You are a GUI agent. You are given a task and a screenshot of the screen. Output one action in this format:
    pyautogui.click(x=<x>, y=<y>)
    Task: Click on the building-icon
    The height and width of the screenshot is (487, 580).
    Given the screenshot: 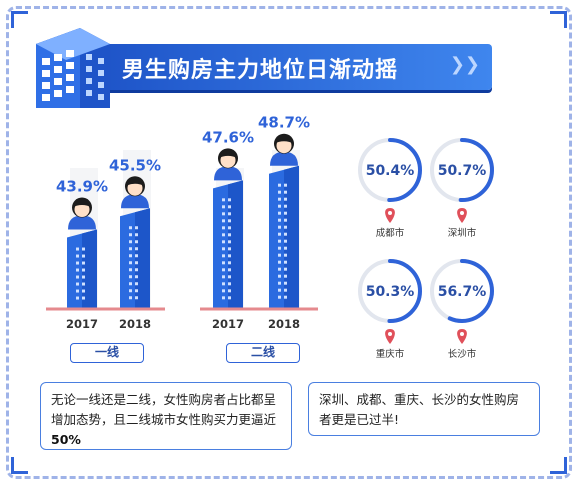 What is the action you would take?
    pyautogui.click(x=73, y=68)
    